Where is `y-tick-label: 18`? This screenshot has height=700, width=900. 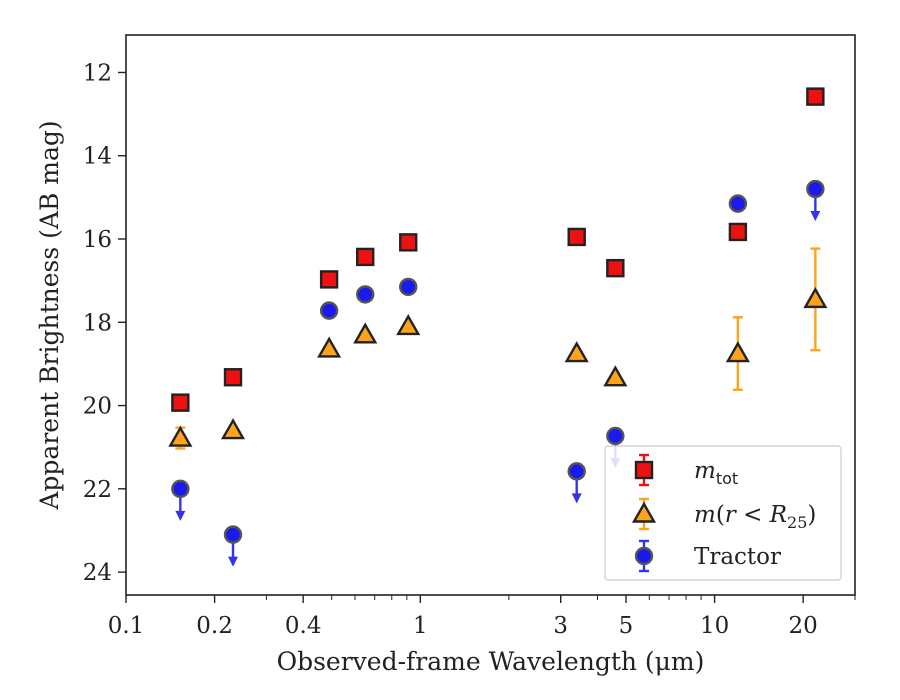
y-tick-label: 18 is located at coordinates (97, 323).